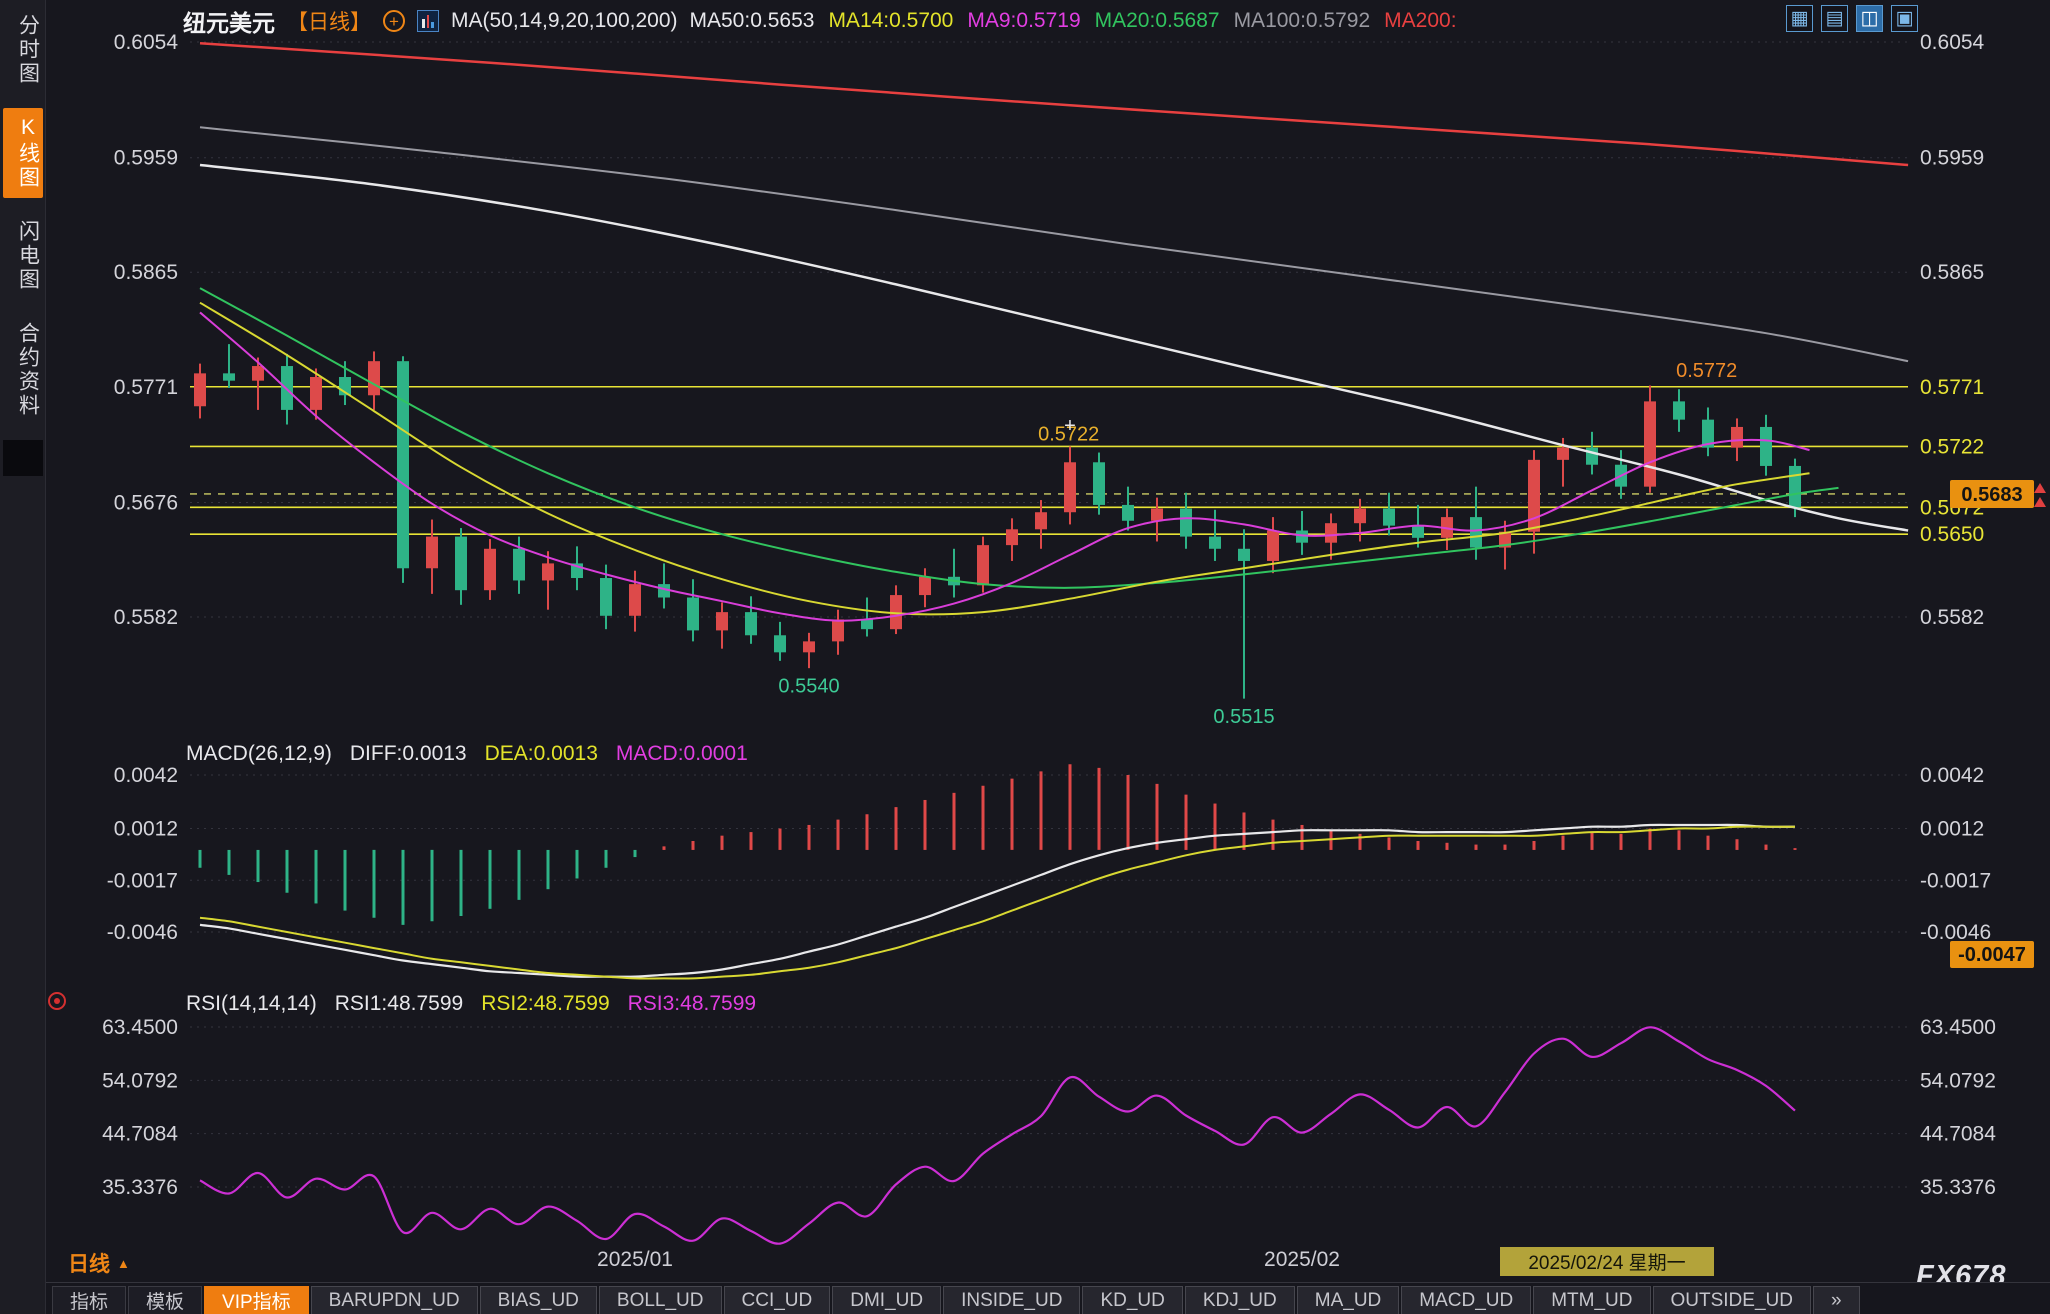  What do you see at coordinates (1157, 20) in the screenshot?
I see `ma-values-part-3: MA20:0.5687` at bounding box center [1157, 20].